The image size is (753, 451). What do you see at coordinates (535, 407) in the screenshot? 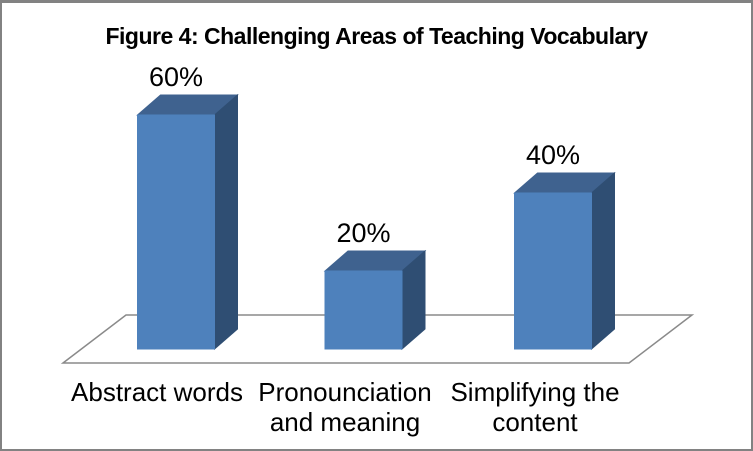
I see `category-label-simplifying-the-content: Simplifying the content` at bounding box center [535, 407].